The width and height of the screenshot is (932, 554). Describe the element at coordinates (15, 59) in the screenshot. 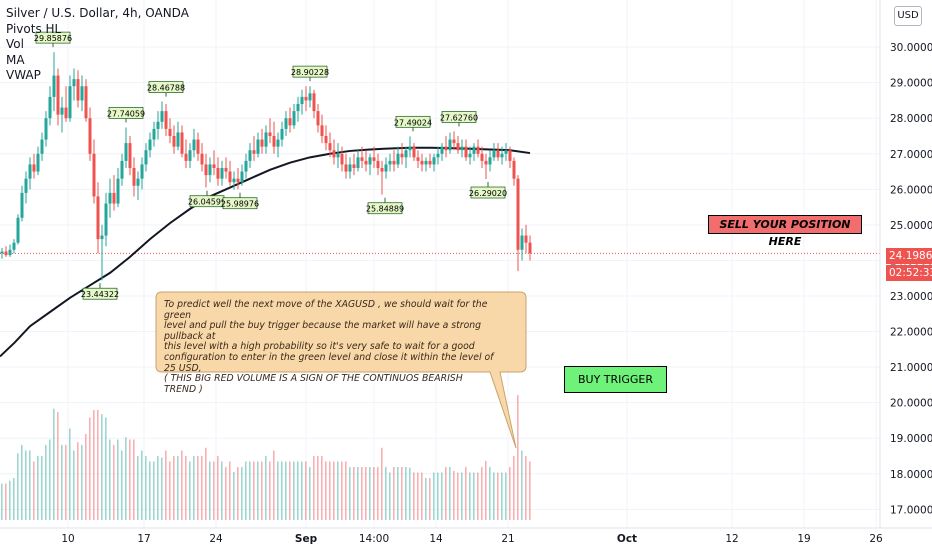

I see `indicator-ma: MA` at that location.